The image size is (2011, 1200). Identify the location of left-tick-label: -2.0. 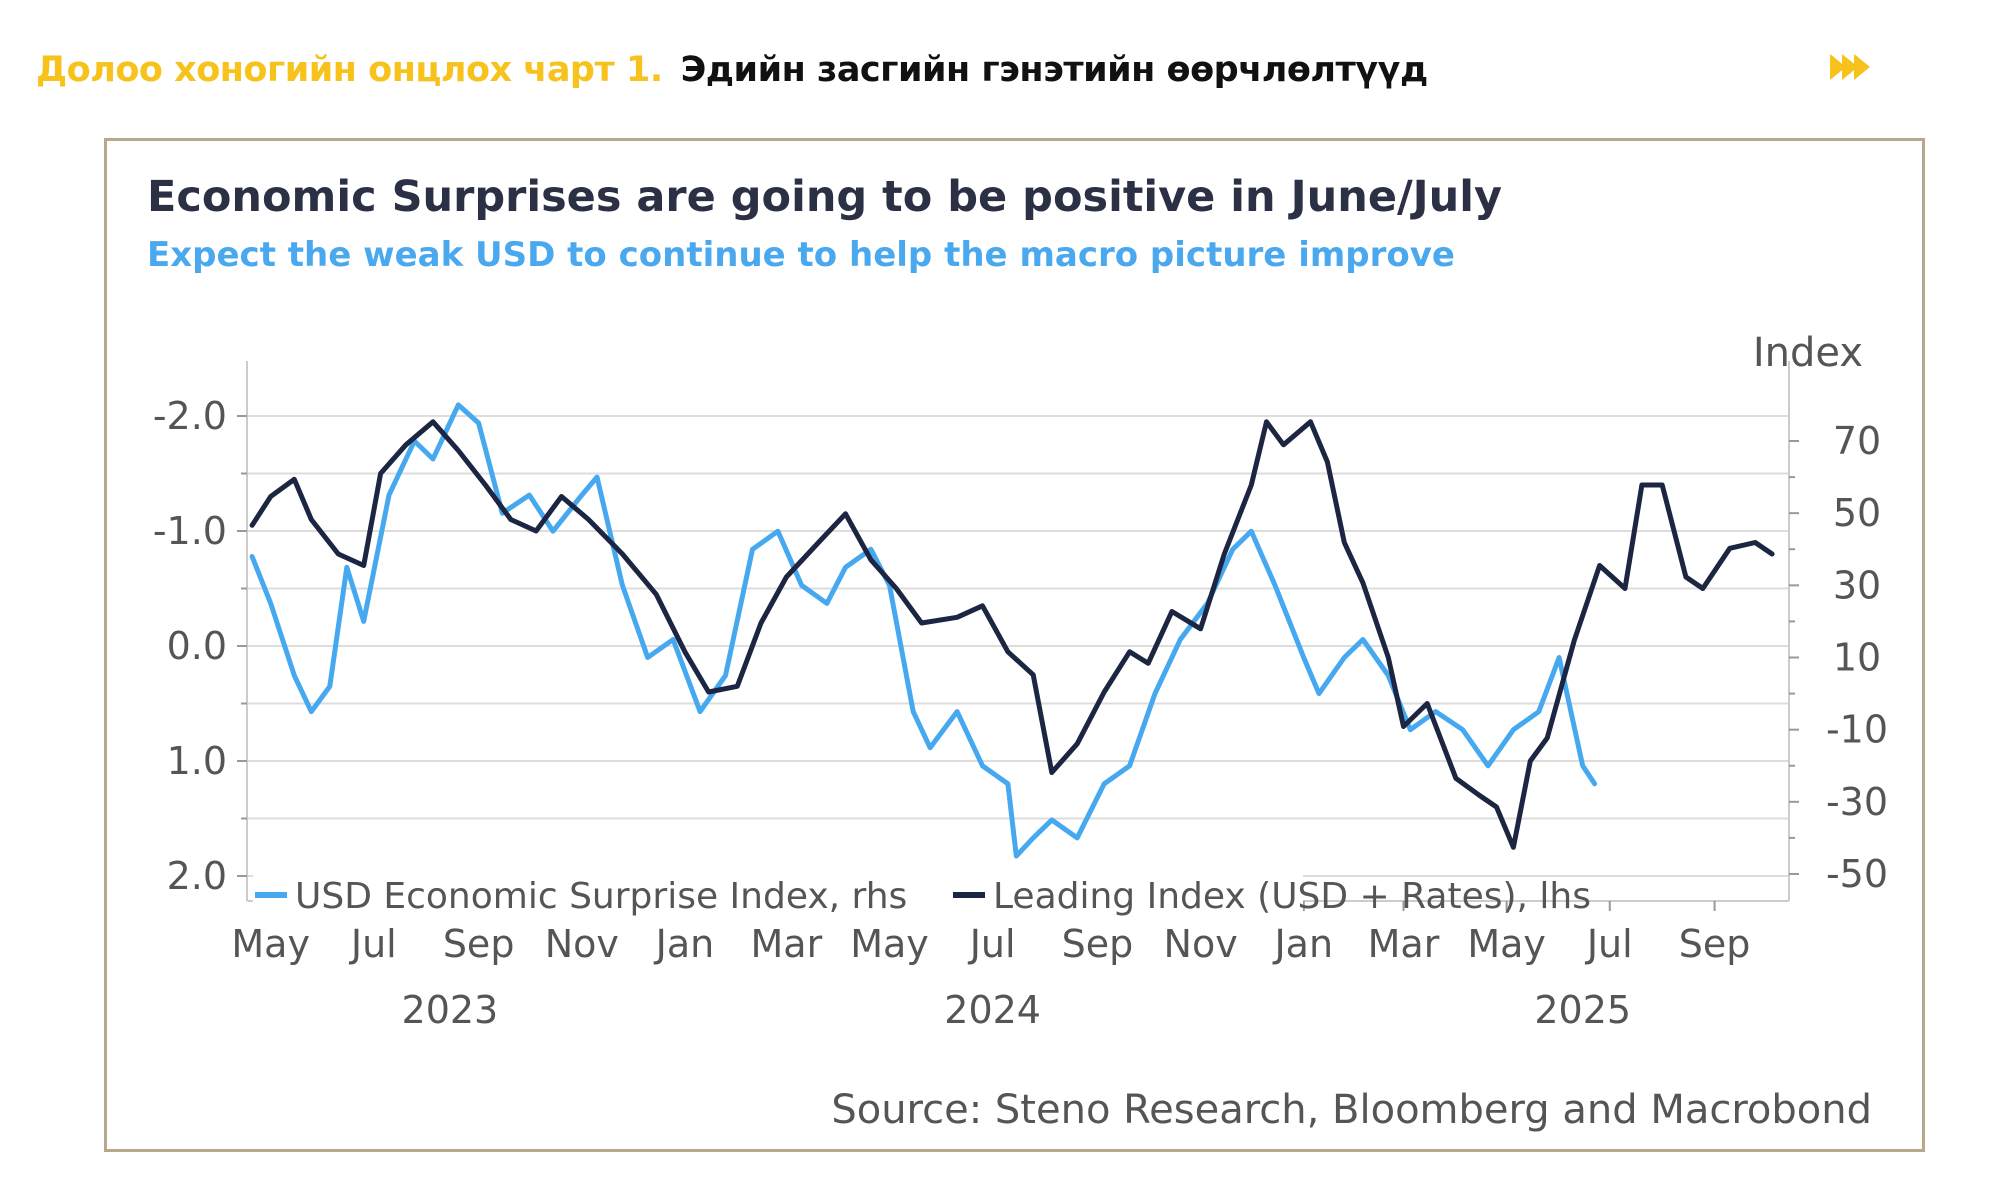
(190, 416).